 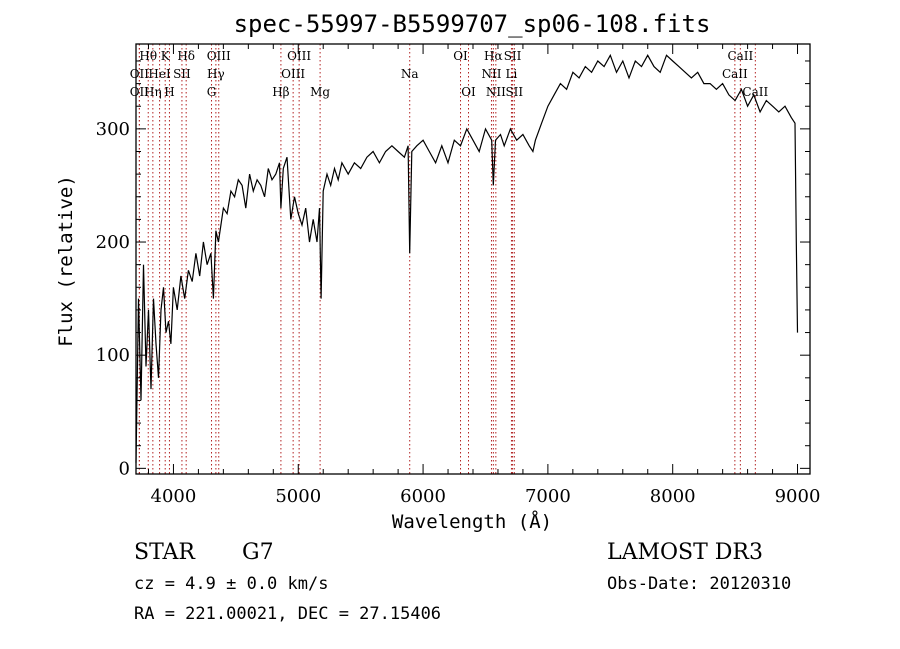 I want to click on spectral-line-label: Na, so click(x=410, y=74).